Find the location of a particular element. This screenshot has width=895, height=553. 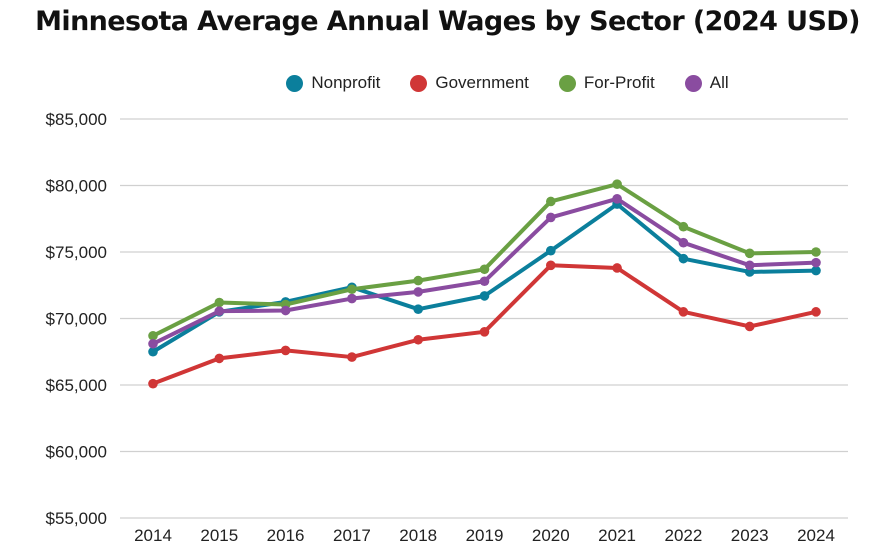

point-government-2023 is located at coordinates (749, 326).